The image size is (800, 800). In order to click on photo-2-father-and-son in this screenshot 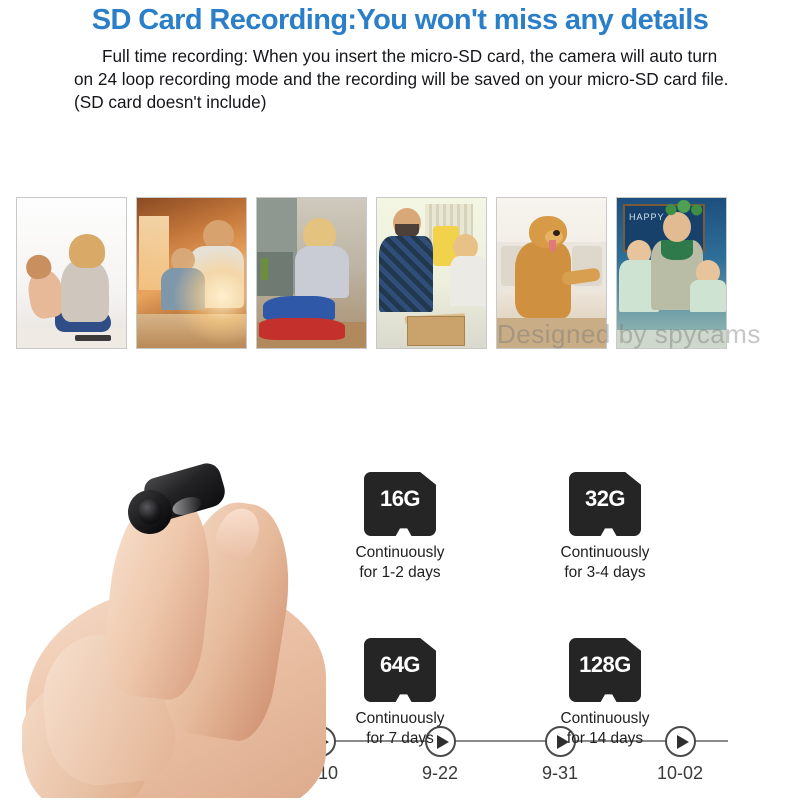, I will do `click(191, 273)`.